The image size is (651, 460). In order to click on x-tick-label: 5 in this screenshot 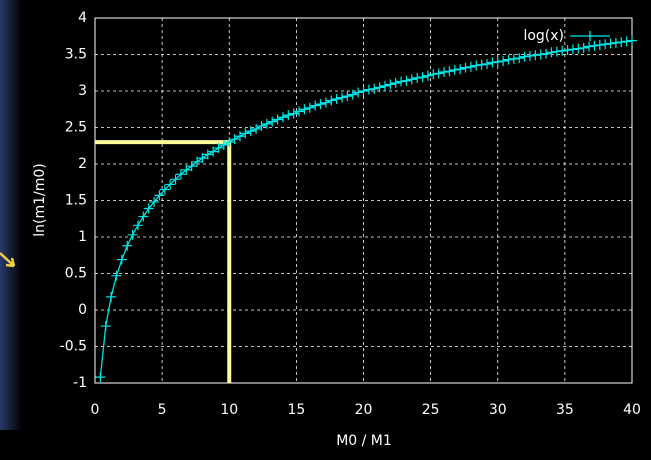, I will do `click(162, 410)`.